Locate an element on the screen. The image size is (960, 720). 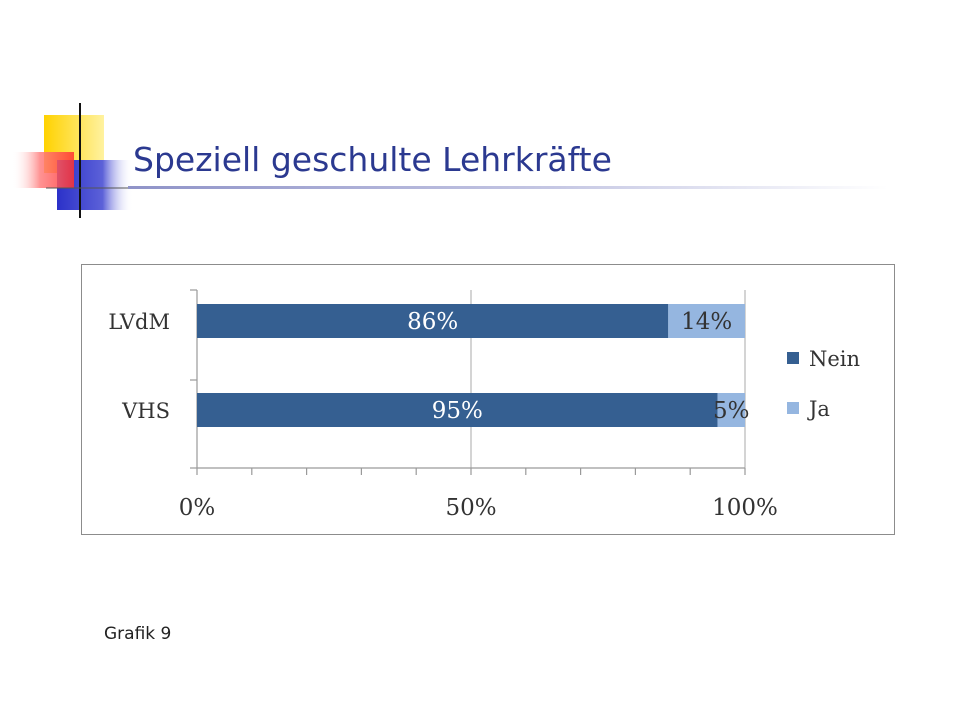
category-label: LVdM is located at coordinates (139, 322).